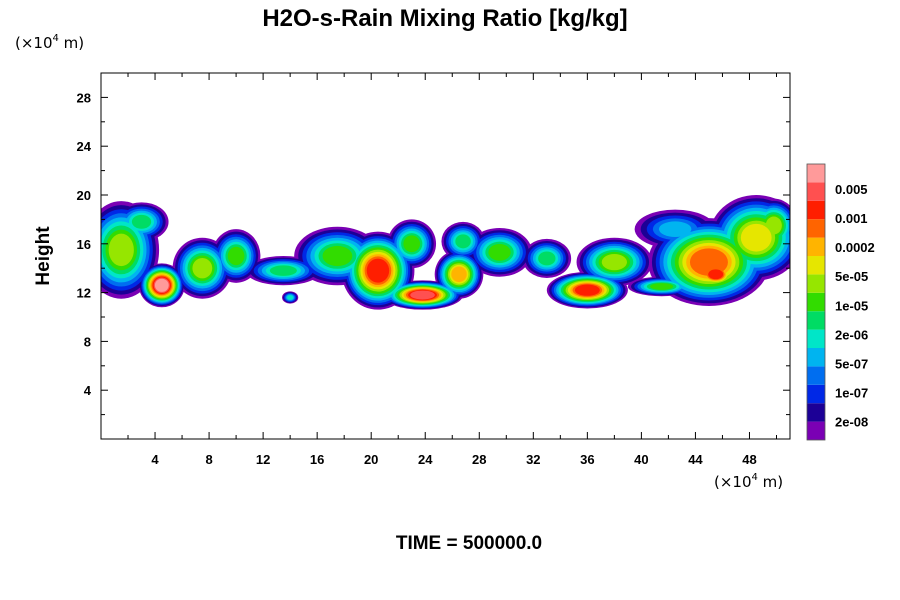  What do you see at coordinates (748, 481) in the screenshot?
I see `x-unit-label: (×104 m)` at bounding box center [748, 481].